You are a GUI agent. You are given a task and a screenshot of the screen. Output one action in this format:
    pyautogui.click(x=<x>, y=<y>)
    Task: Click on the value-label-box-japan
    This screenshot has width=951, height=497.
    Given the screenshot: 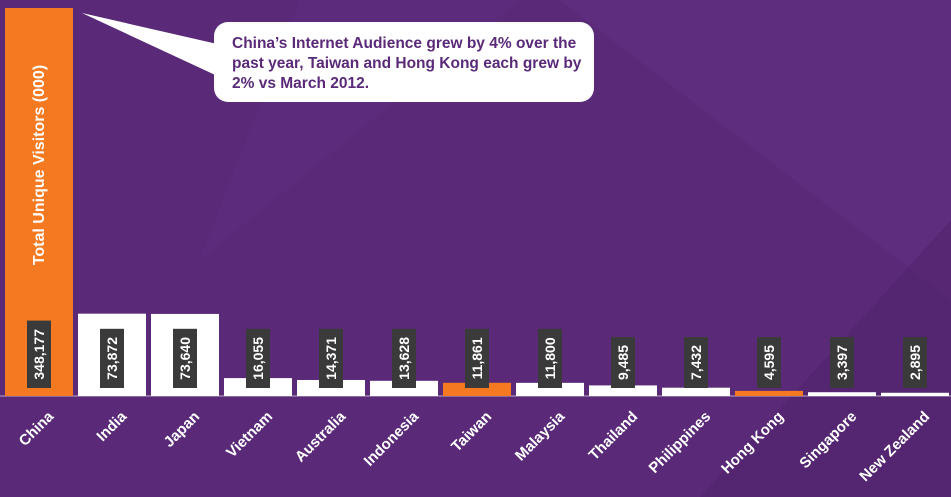 What is the action you would take?
    pyautogui.click(x=185, y=358)
    